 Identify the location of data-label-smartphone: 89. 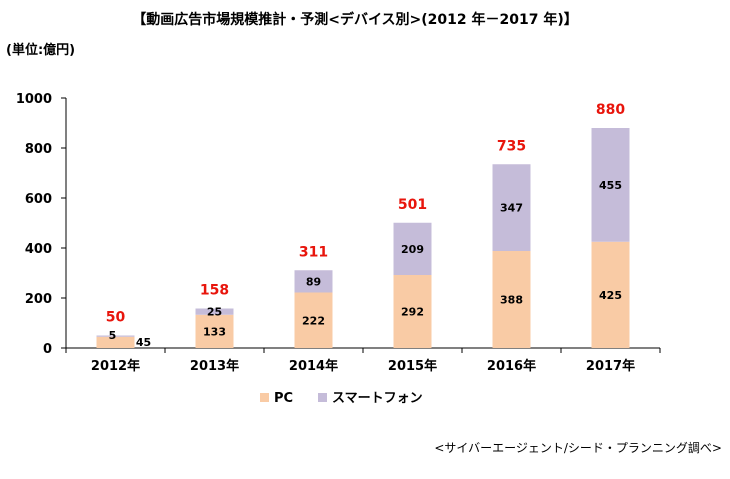
(313, 281).